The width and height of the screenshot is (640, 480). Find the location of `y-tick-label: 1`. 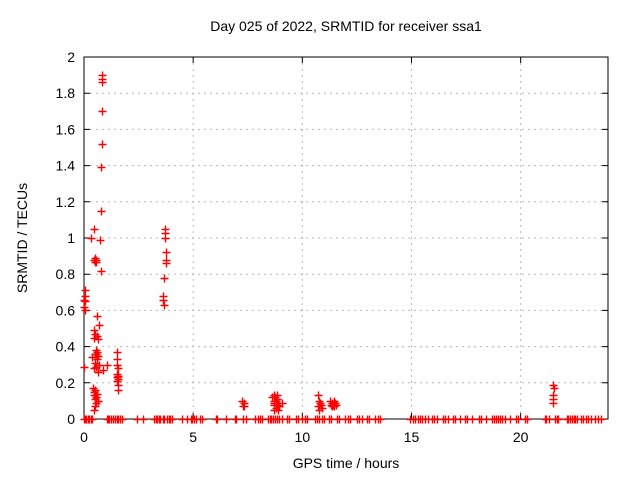

y-tick-label: 1 is located at coordinates (71, 238).